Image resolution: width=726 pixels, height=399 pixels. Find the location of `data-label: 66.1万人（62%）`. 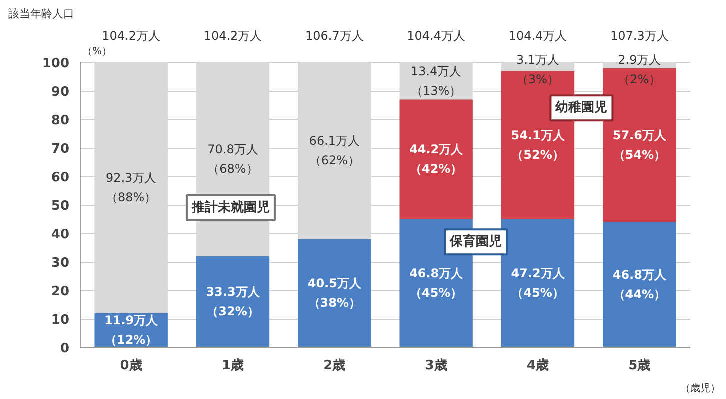

data-label: 66.1万人（62%） is located at coordinates (334, 151).